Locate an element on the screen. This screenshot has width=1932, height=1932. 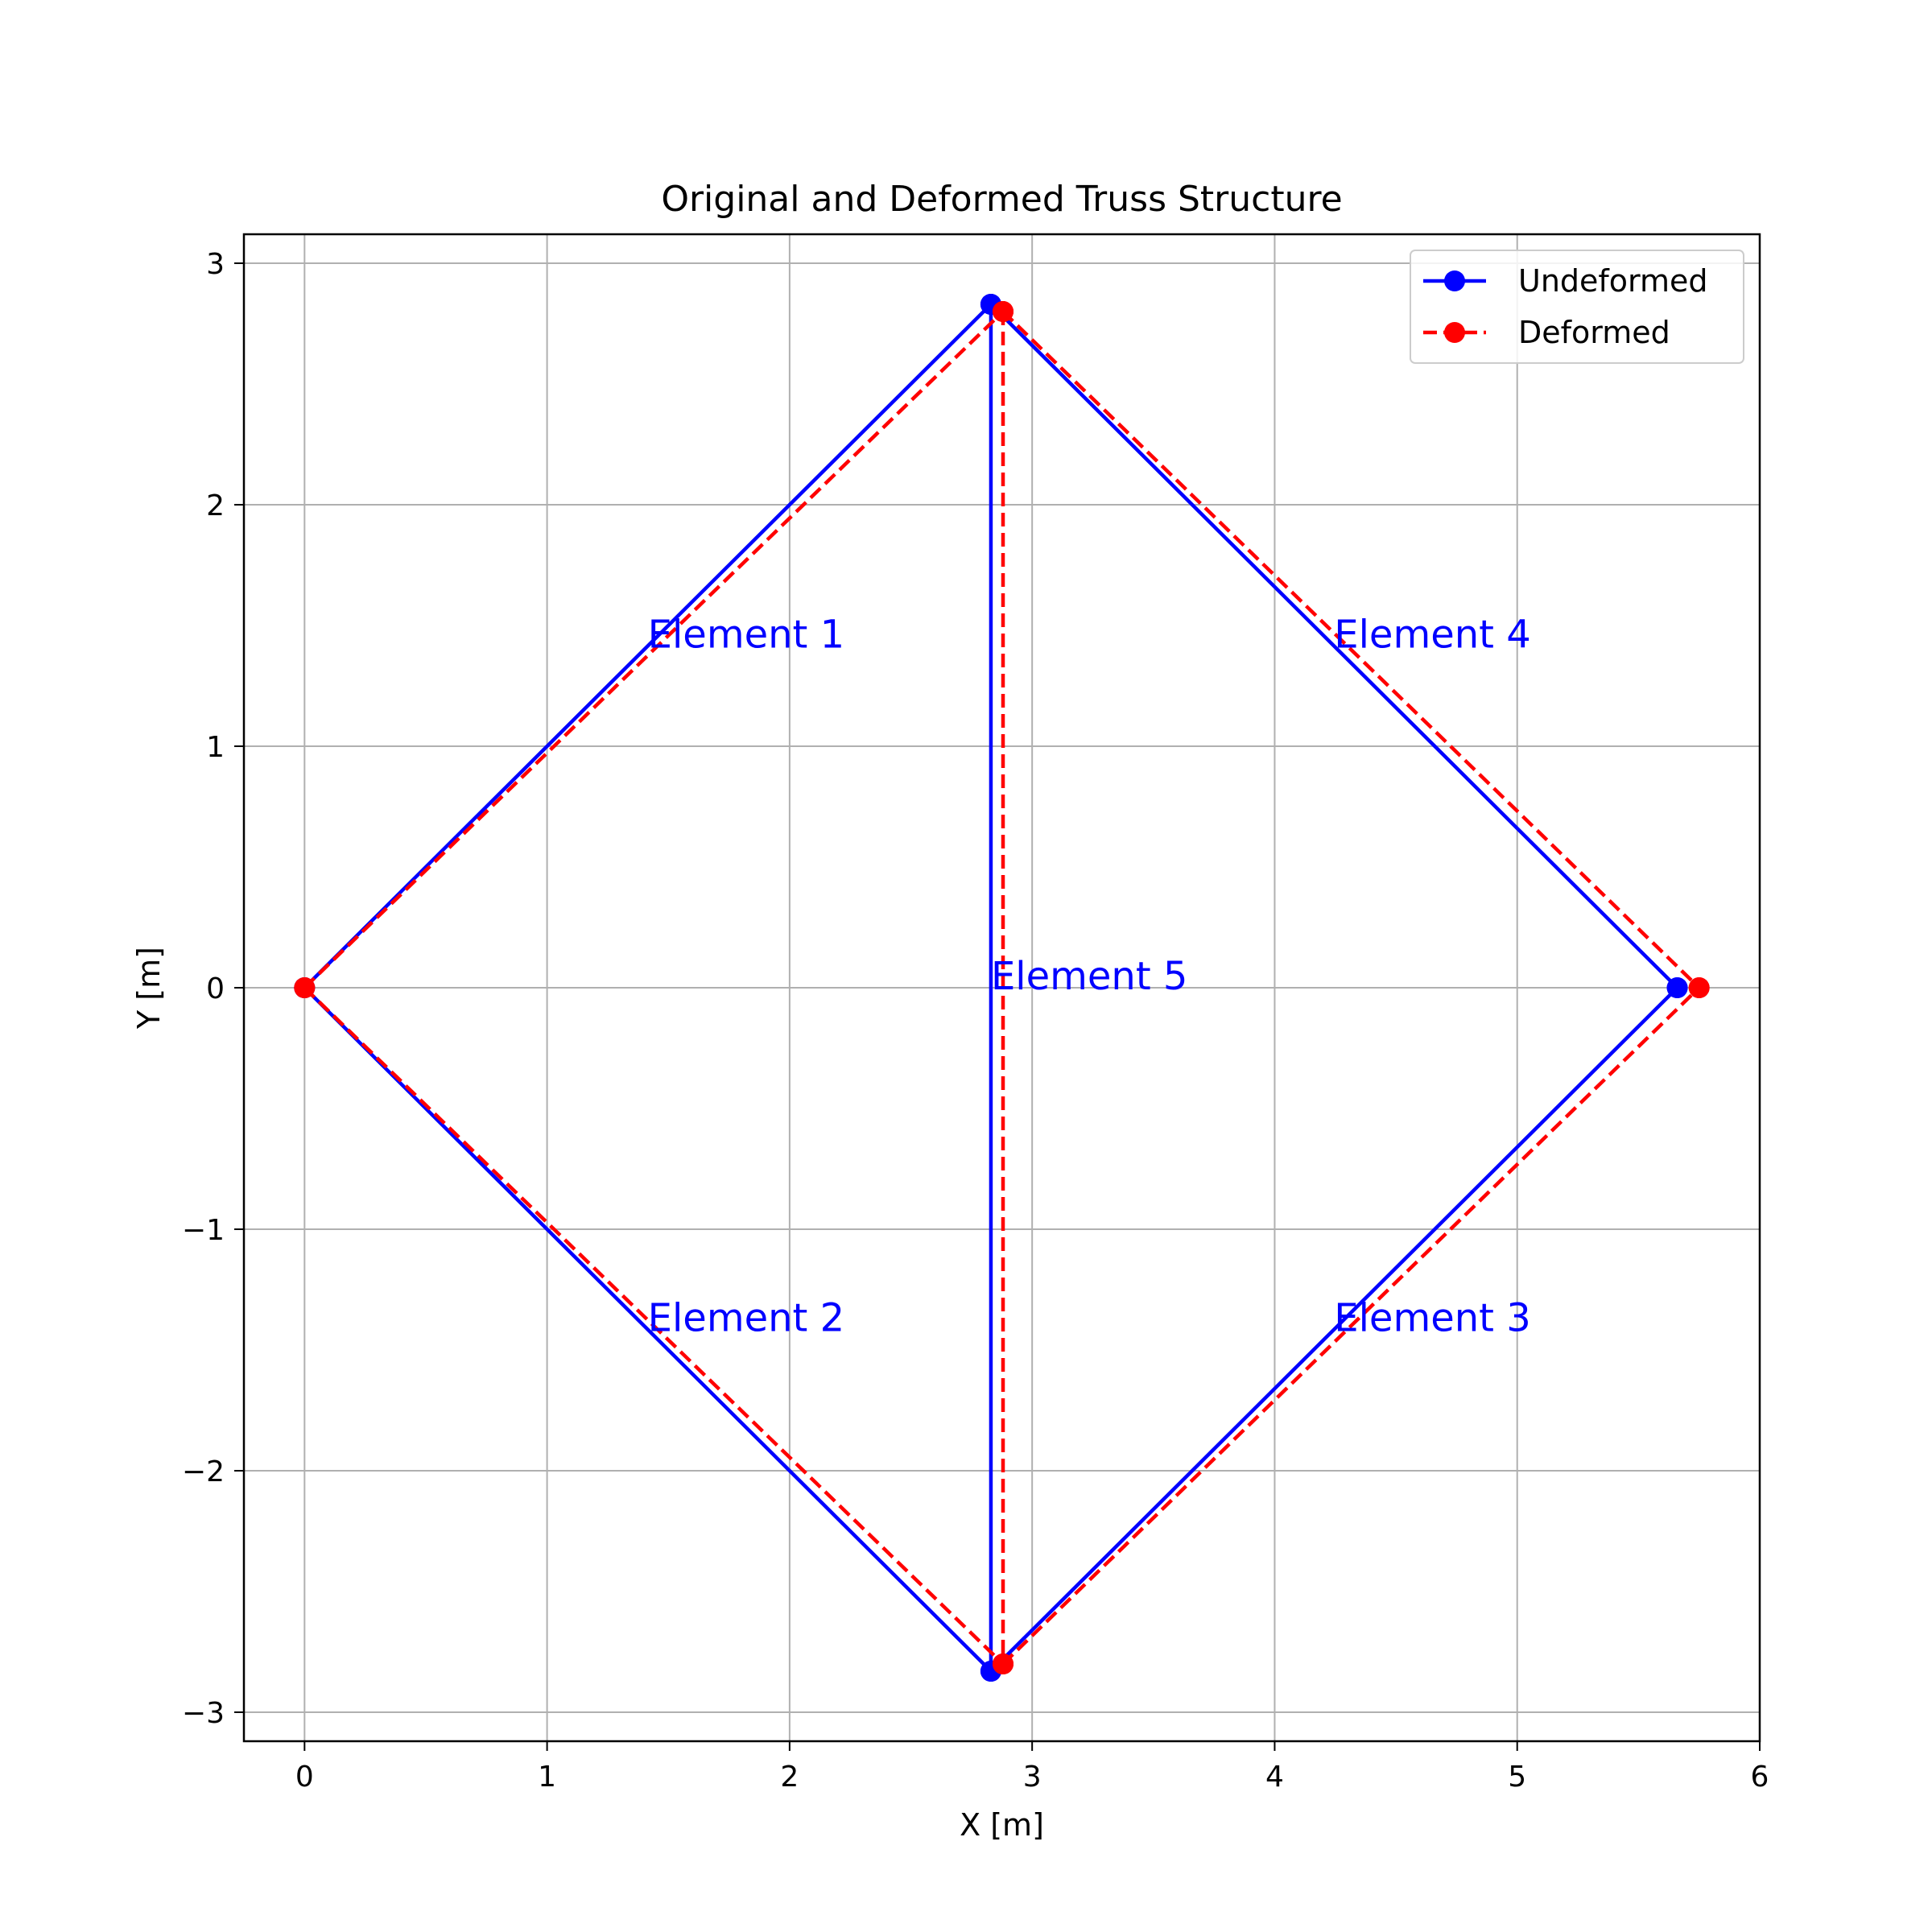
deformed-element-4-line is located at coordinates (1351, 649).